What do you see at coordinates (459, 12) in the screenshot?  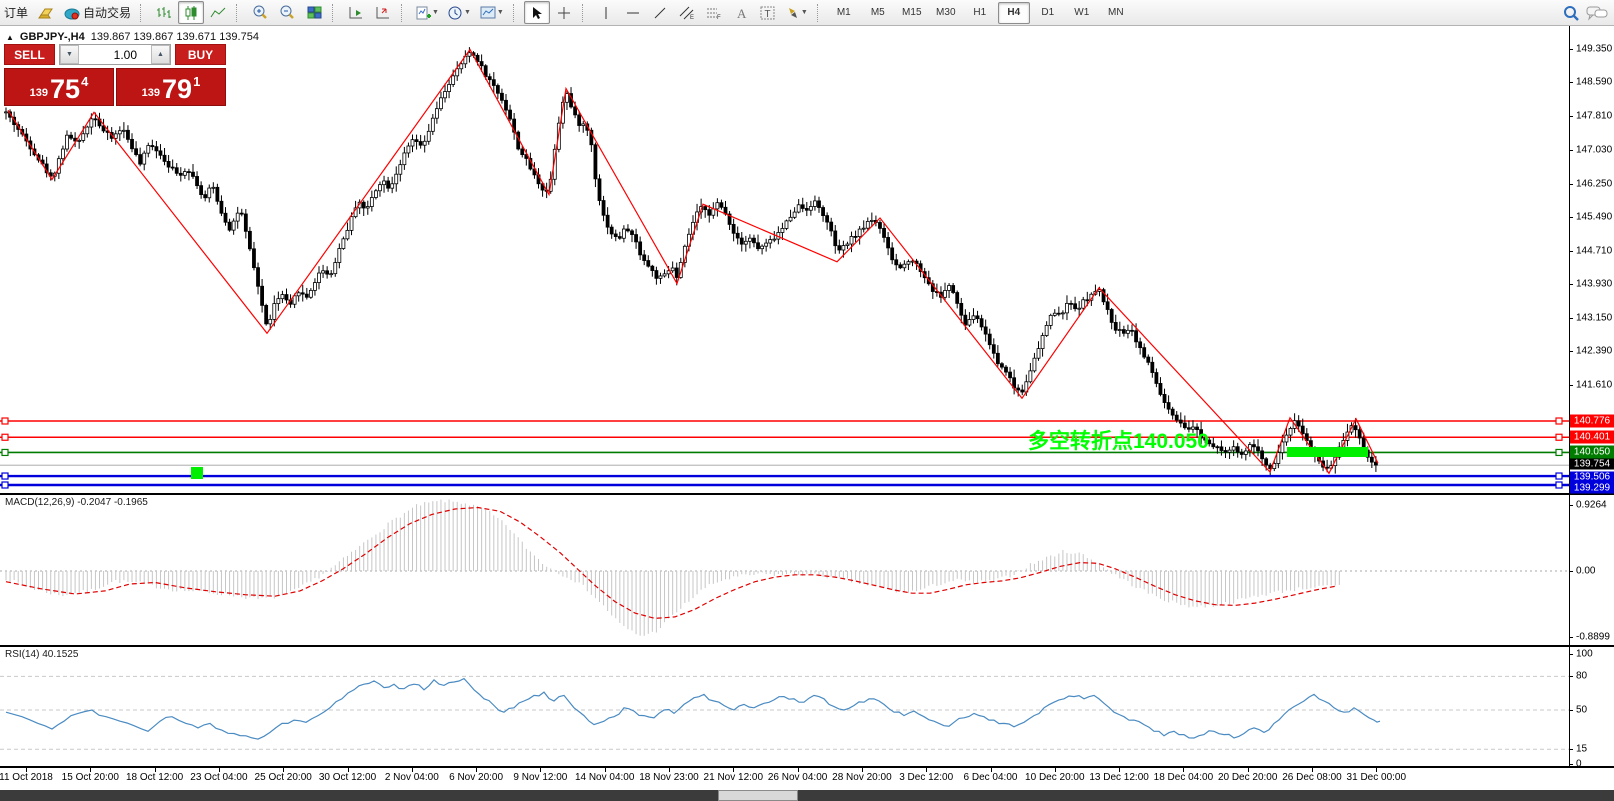 I see `periods-button: ▼` at bounding box center [459, 12].